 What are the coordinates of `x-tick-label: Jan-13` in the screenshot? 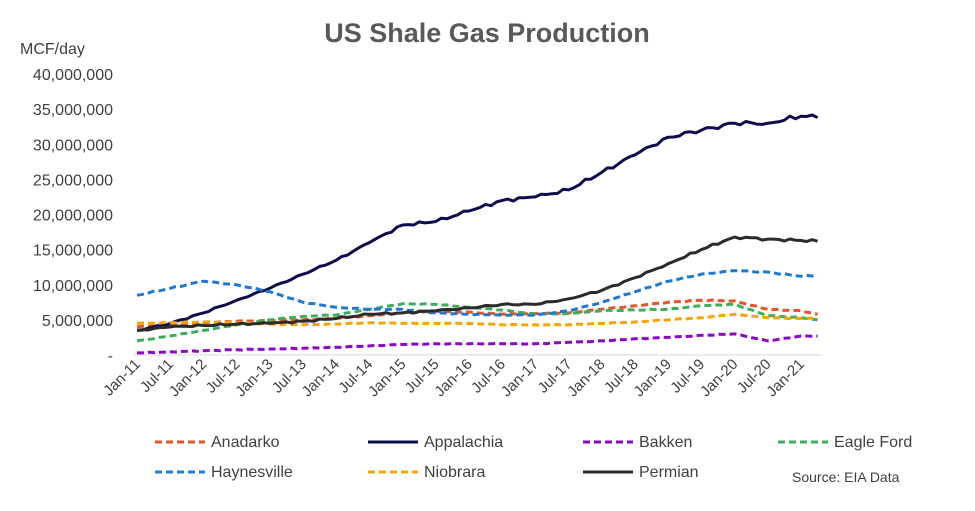 It's located at (254, 378).